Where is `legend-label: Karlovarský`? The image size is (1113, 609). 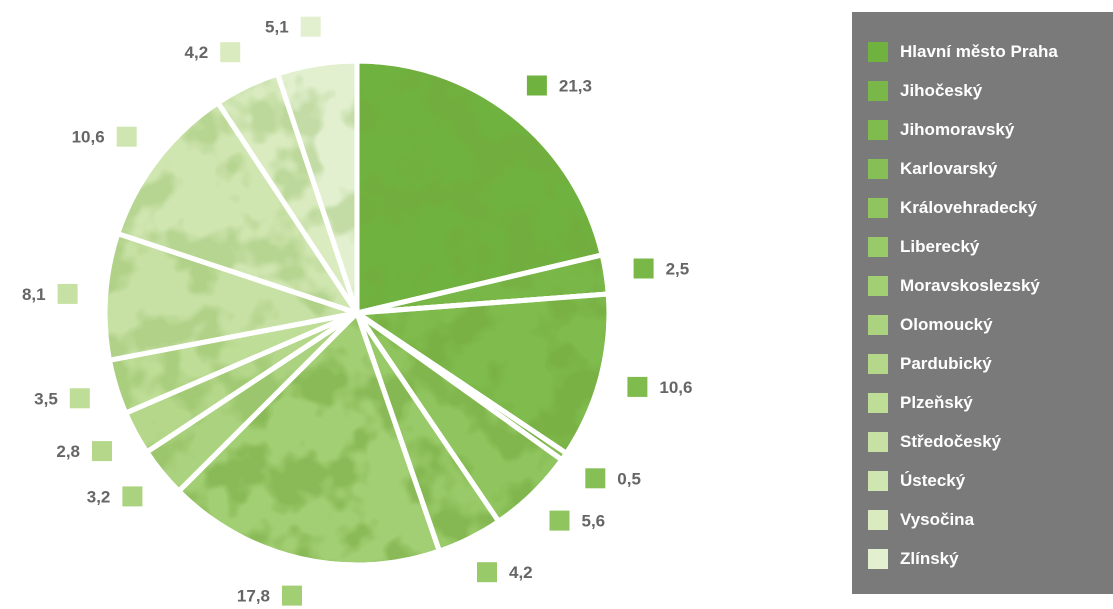
legend-label: Karlovarský is located at coordinates (949, 168).